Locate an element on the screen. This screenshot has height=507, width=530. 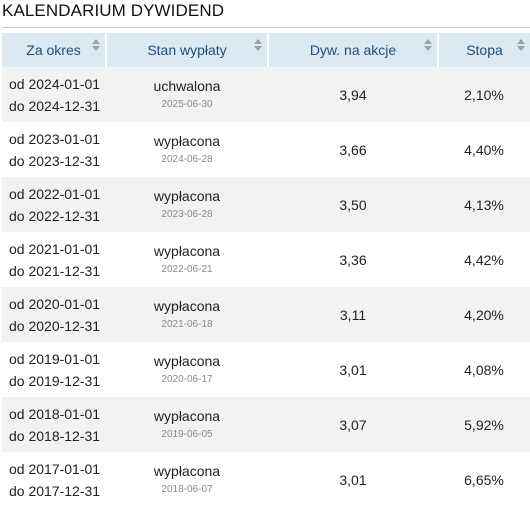
dividend-value: 3,36 is located at coordinates (353, 259).